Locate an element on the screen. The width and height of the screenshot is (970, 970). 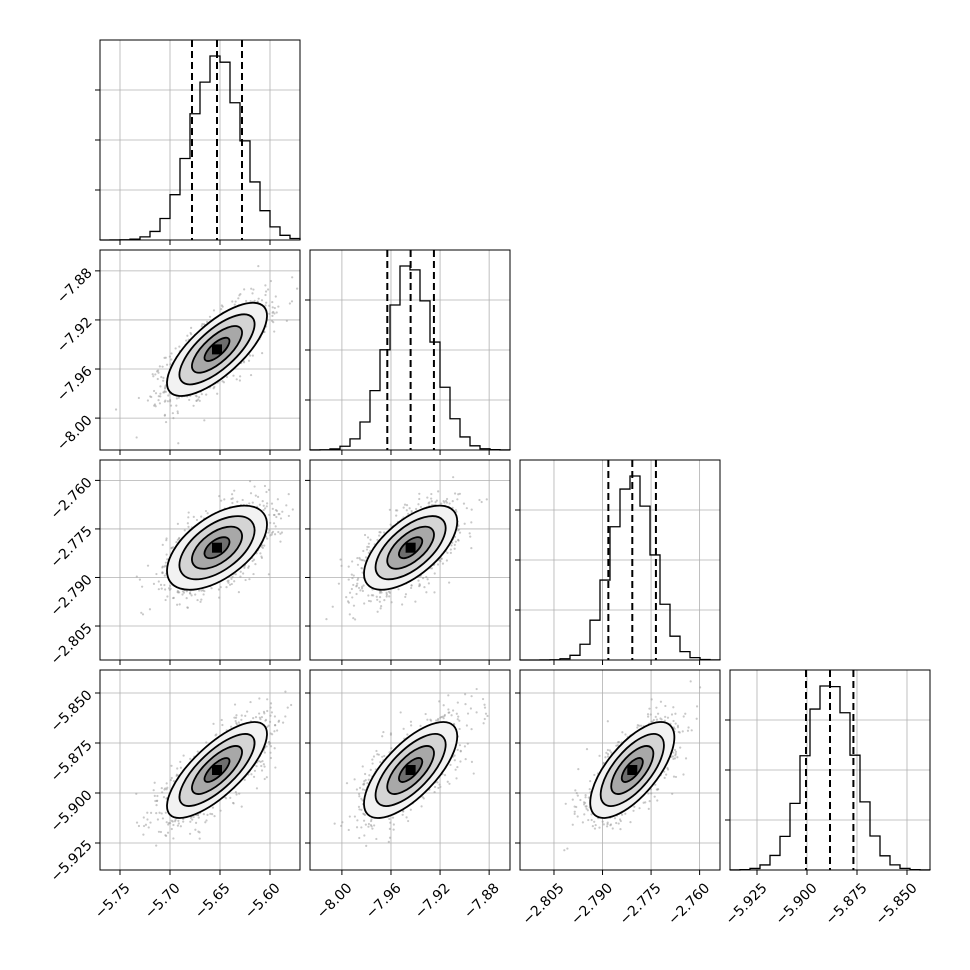
y-tick-label: −7.88 is located at coordinates (75, 286).